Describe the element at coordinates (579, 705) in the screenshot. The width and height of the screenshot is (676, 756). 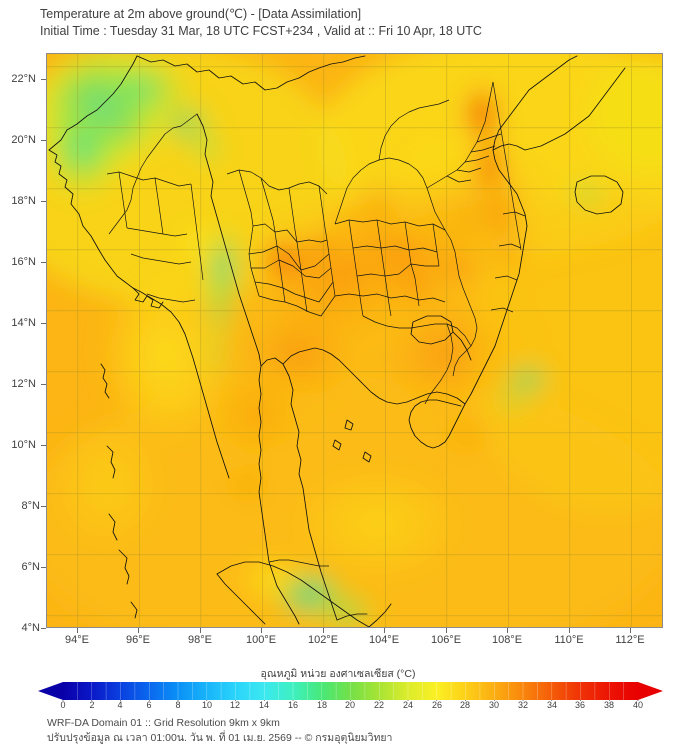
I see `colorbar-tick-label: 36` at that location.